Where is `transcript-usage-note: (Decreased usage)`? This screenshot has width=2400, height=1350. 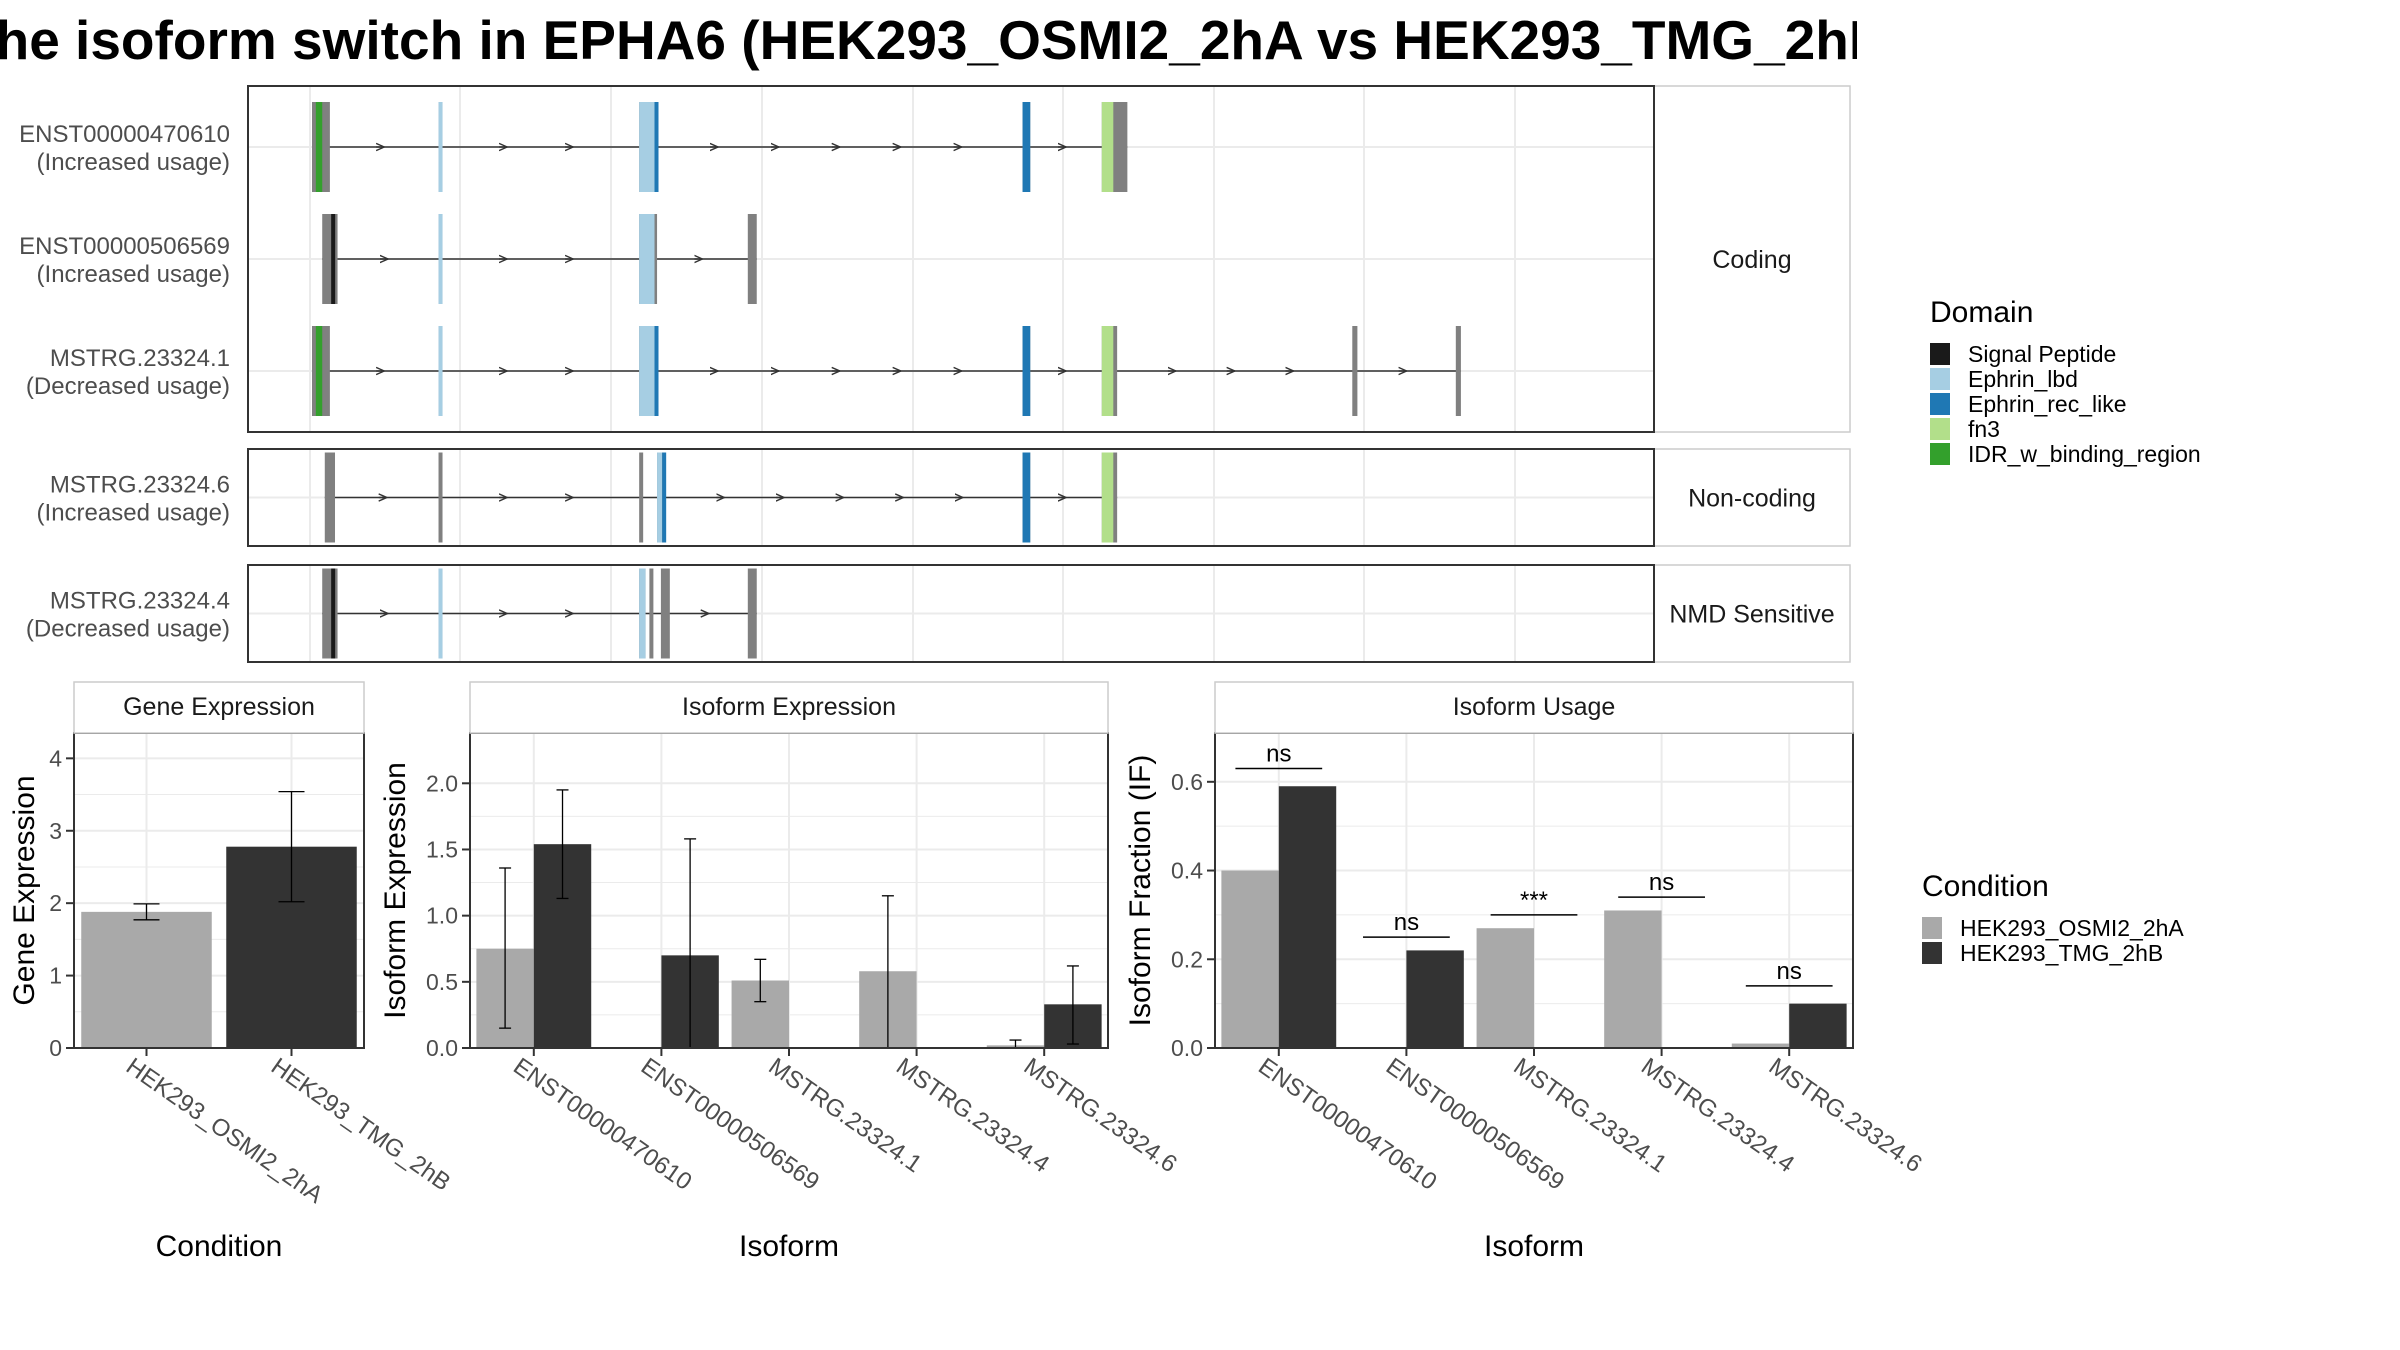 transcript-usage-note: (Decreased usage) is located at coordinates (128, 386).